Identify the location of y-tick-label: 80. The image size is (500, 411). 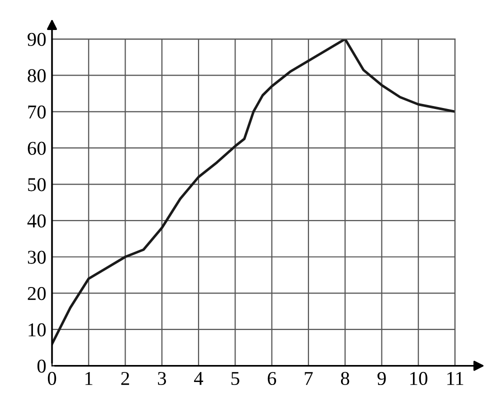
(37, 75).